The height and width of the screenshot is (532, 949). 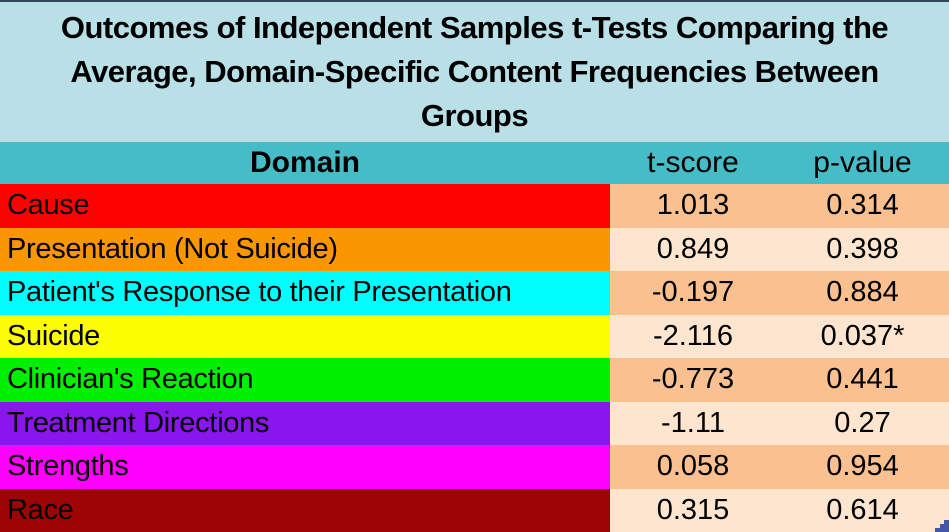 What do you see at coordinates (693, 206) in the screenshot?
I see `t-score-cell: 1.013` at bounding box center [693, 206].